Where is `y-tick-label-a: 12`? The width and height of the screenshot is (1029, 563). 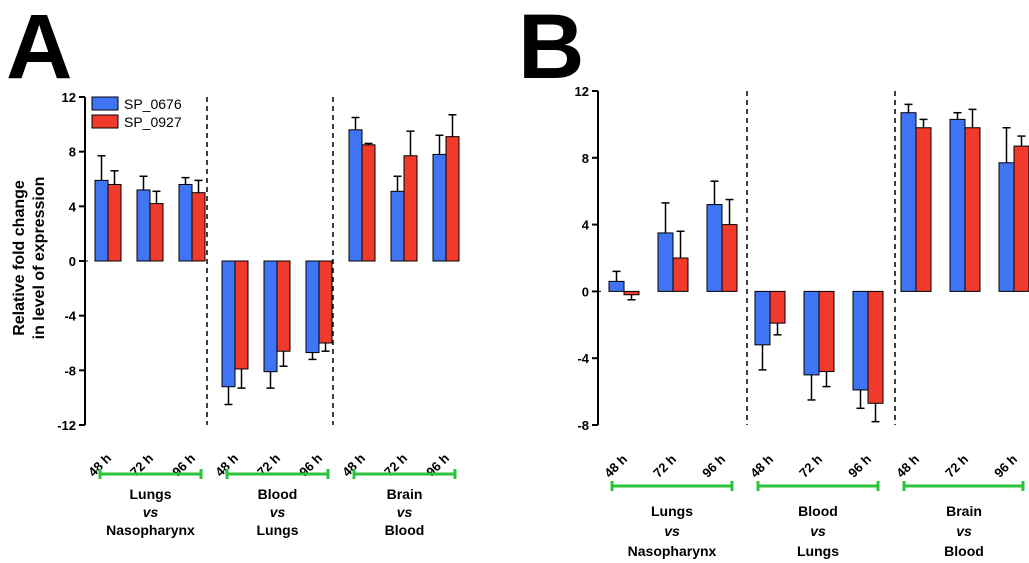 y-tick-label-a: 12 is located at coordinates (69, 97).